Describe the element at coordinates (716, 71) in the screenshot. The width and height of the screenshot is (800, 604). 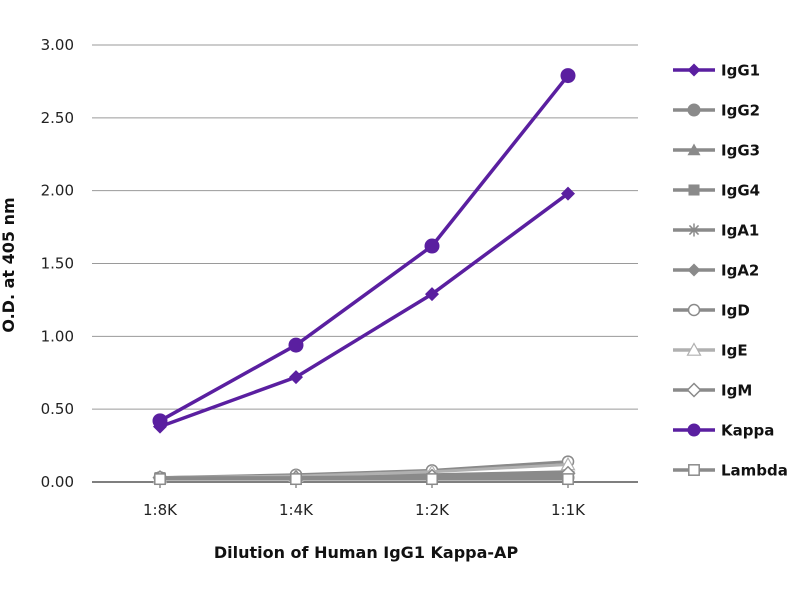
I see `legend-item-igg1: IgG1` at that location.